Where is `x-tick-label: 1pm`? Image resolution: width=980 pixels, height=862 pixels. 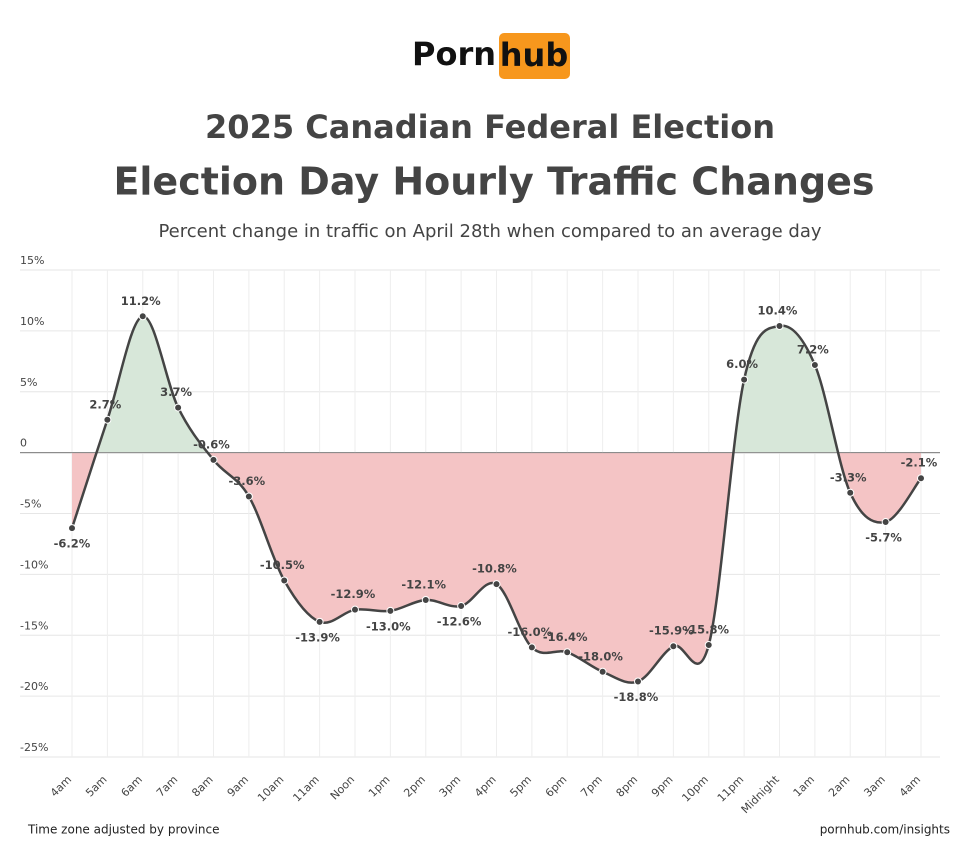
x-tick-label: 1pm is located at coordinates (379, 786).